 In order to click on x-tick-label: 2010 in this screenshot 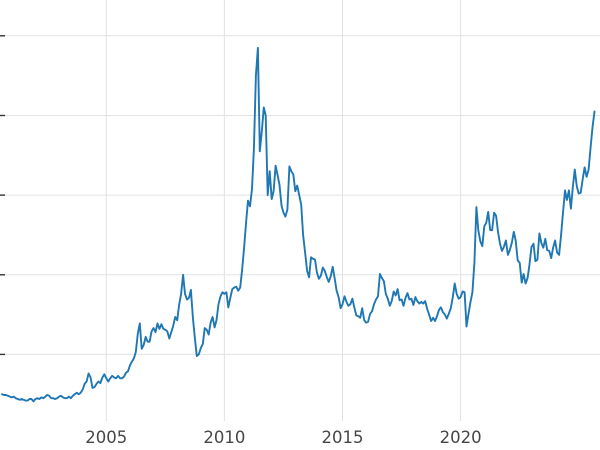, I will do `click(224, 437)`.